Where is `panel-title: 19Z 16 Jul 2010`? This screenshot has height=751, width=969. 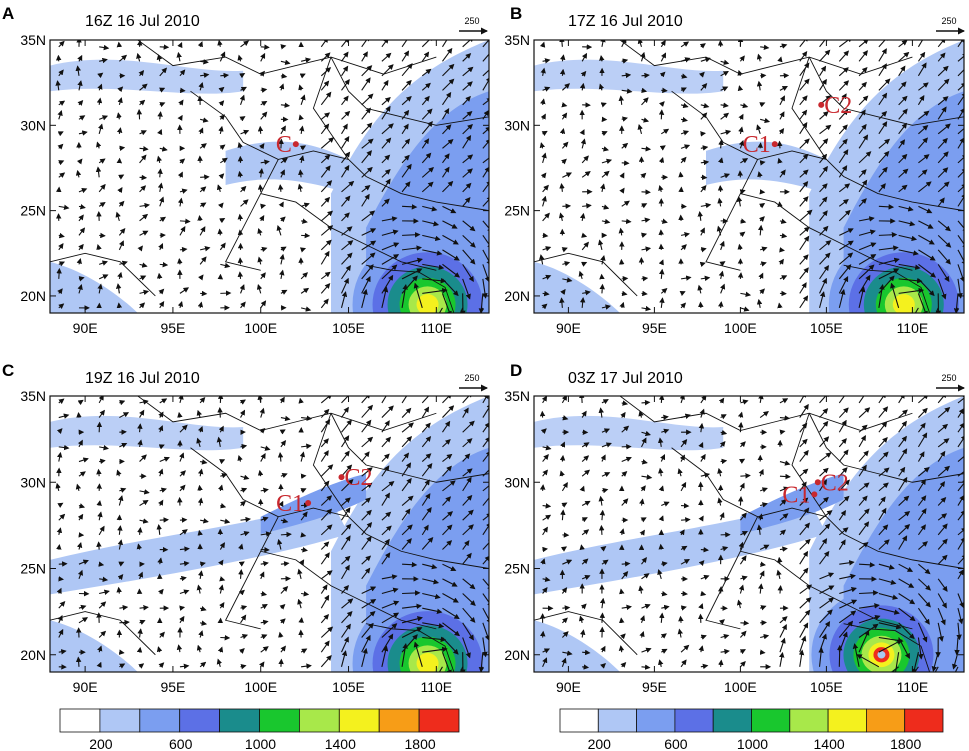
panel-title: 19Z 16 Jul 2010 is located at coordinates (142, 378).